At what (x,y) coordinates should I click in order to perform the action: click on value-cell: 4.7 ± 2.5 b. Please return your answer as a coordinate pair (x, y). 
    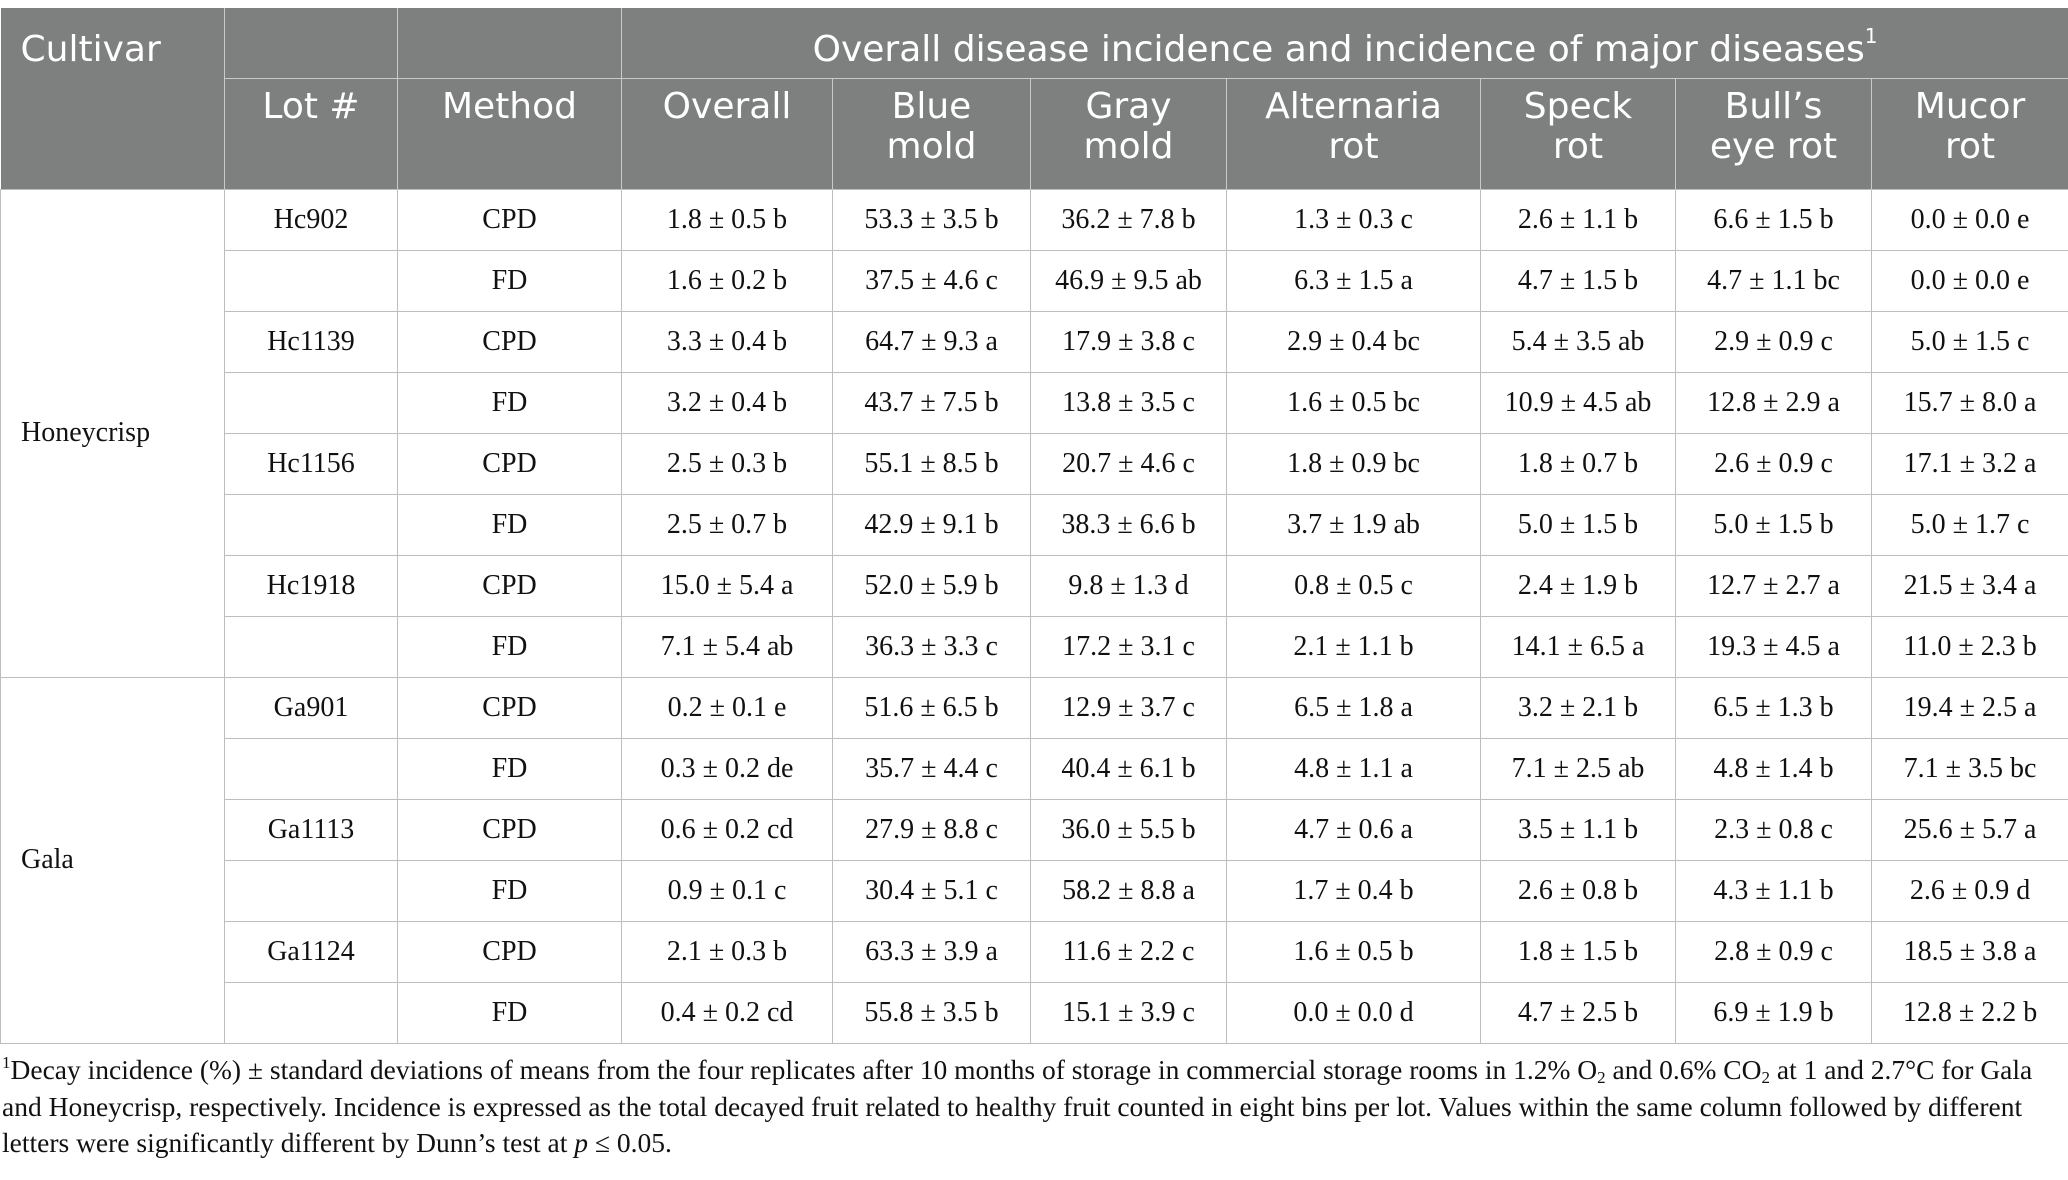
    Looking at the image, I should click on (1578, 1012).